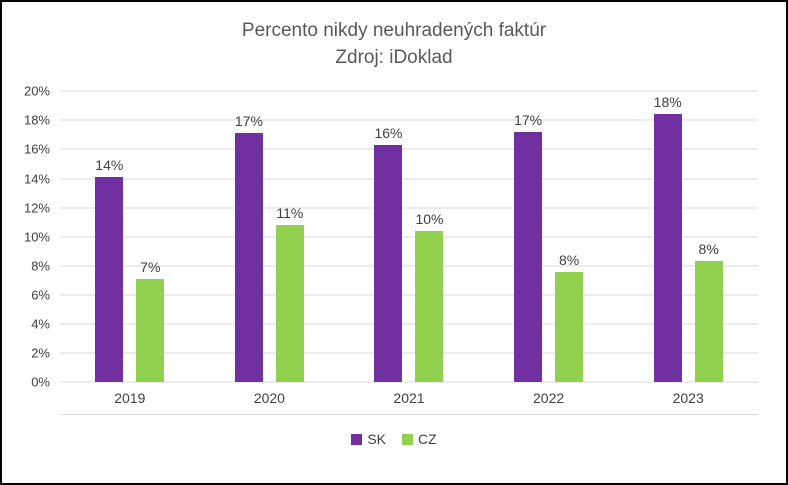  I want to click on y-tick-label: 4%, so click(40, 324).